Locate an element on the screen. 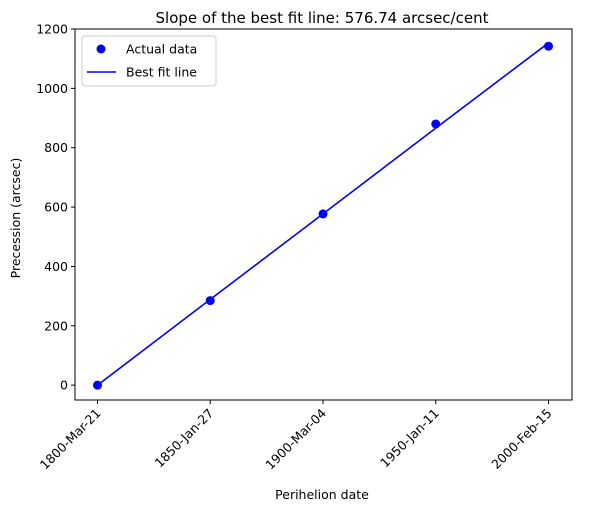  y-tick-label: 200 is located at coordinates (56, 325).